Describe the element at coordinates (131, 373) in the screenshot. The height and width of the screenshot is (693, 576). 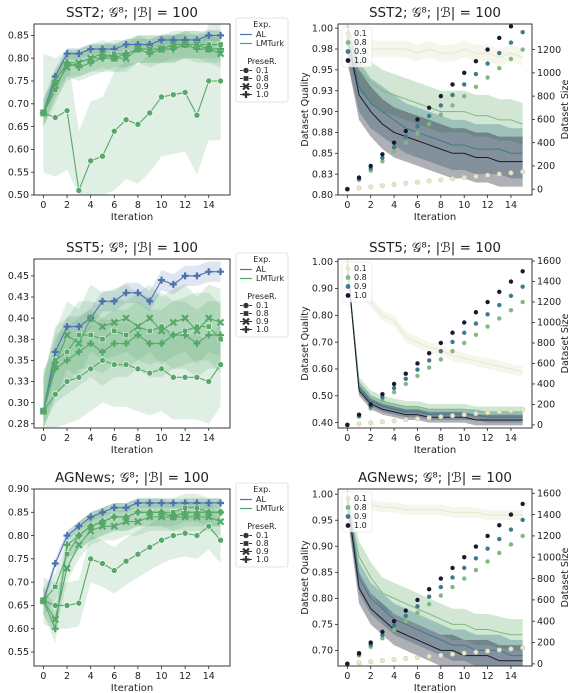
I see `series-line` at that location.